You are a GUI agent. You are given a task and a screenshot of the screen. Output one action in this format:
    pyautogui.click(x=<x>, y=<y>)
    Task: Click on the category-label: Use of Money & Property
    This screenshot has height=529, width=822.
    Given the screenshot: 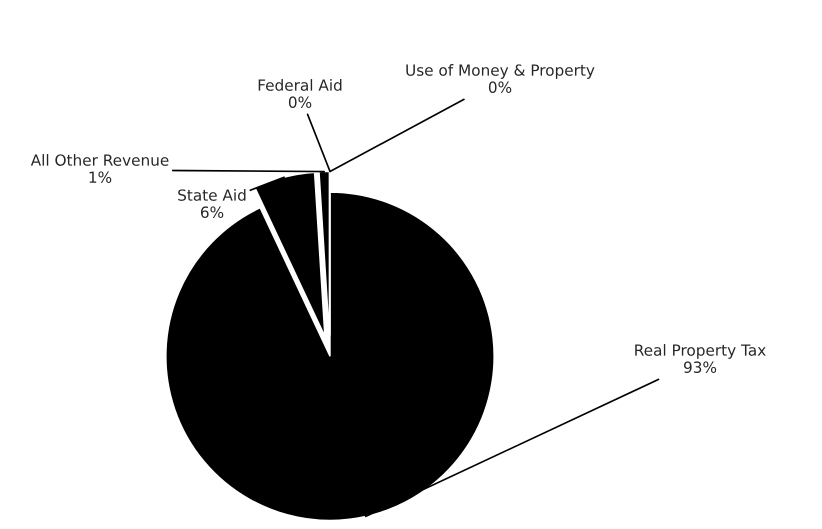 What is the action you would take?
    pyautogui.click(x=500, y=71)
    